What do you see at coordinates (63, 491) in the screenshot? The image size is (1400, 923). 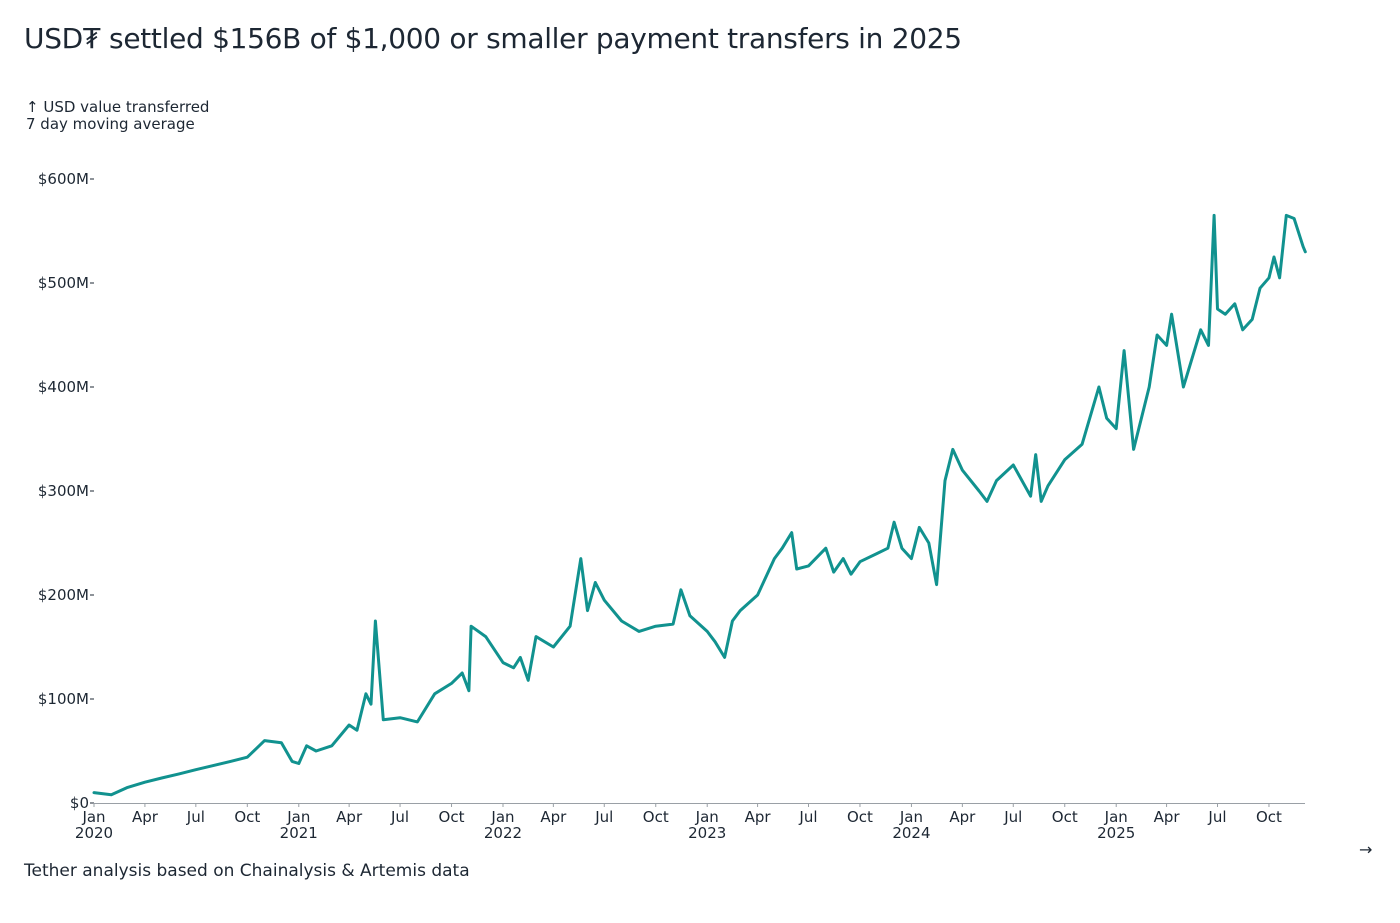 I see `y-tick-label: $300M` at bounding box center [63, 491].